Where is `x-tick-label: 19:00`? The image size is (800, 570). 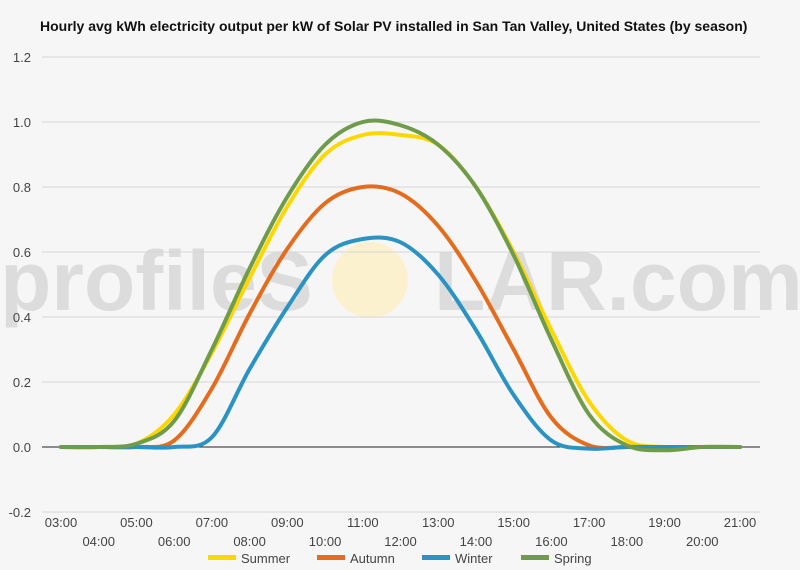
x-tick-label: 19:00 is located at coordinates (664, 522).